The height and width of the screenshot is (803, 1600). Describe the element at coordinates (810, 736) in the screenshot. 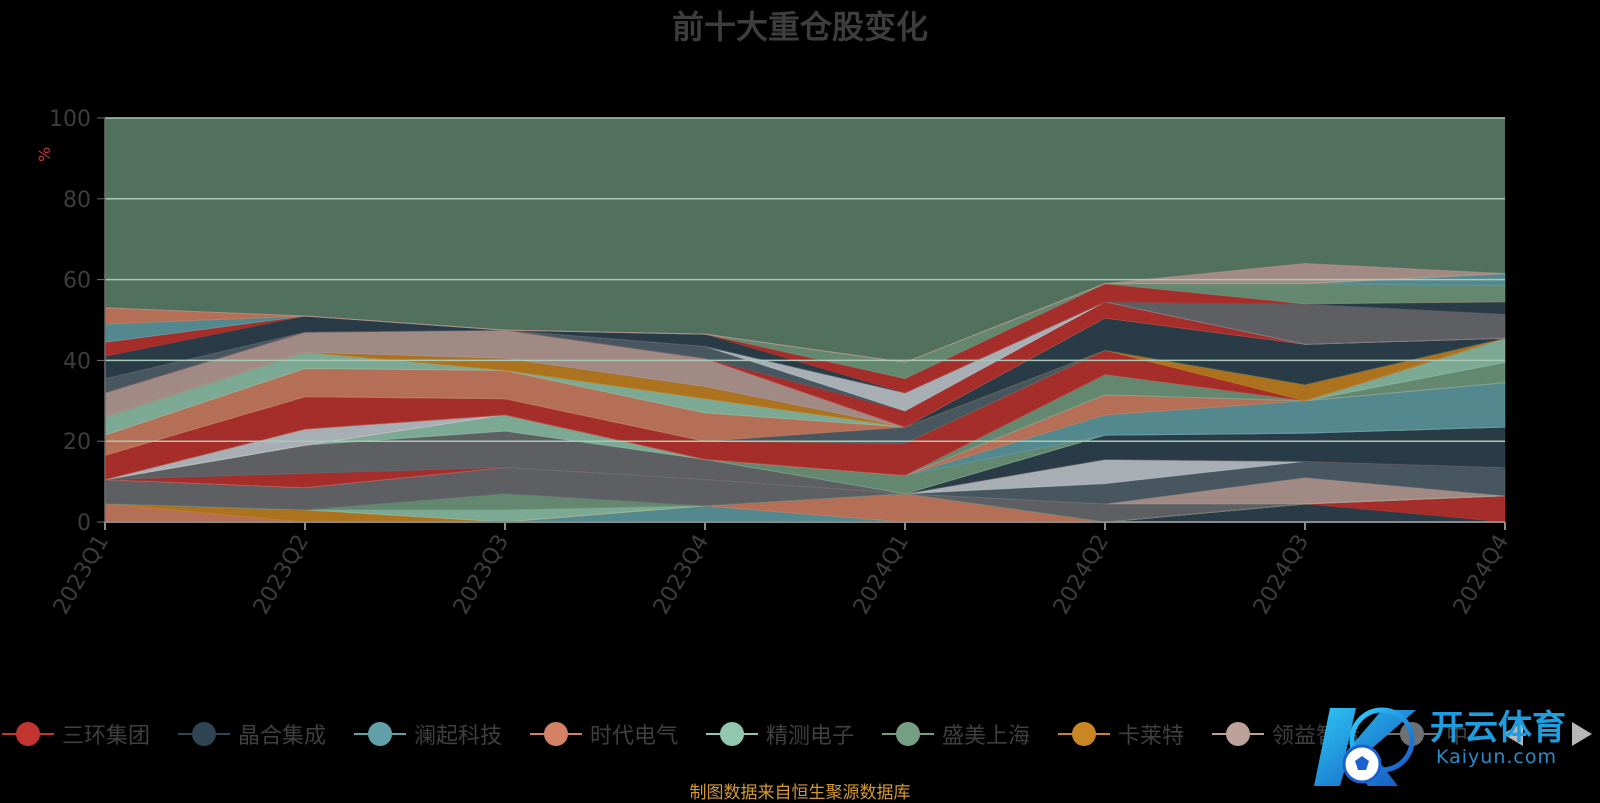

I see `legend-label: 精测电子` at that location.